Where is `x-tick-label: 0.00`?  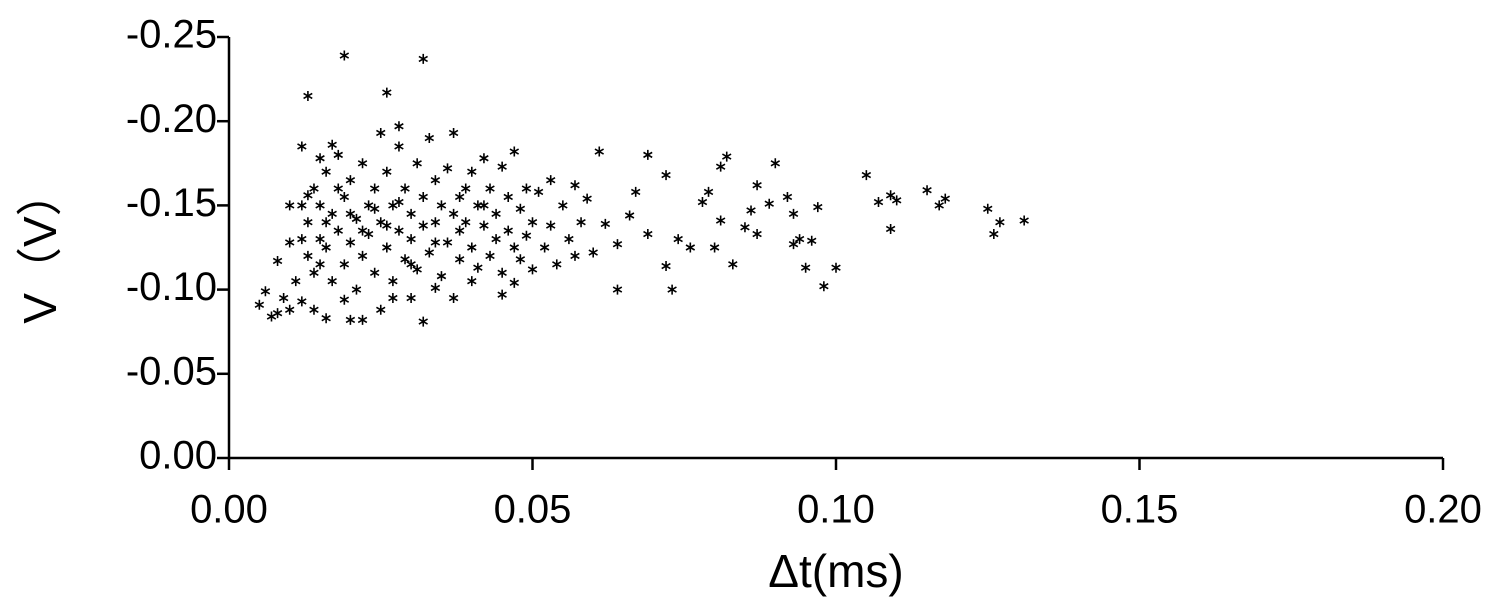
x-tick-label: 0.00 is located at coordinates (229, 510).